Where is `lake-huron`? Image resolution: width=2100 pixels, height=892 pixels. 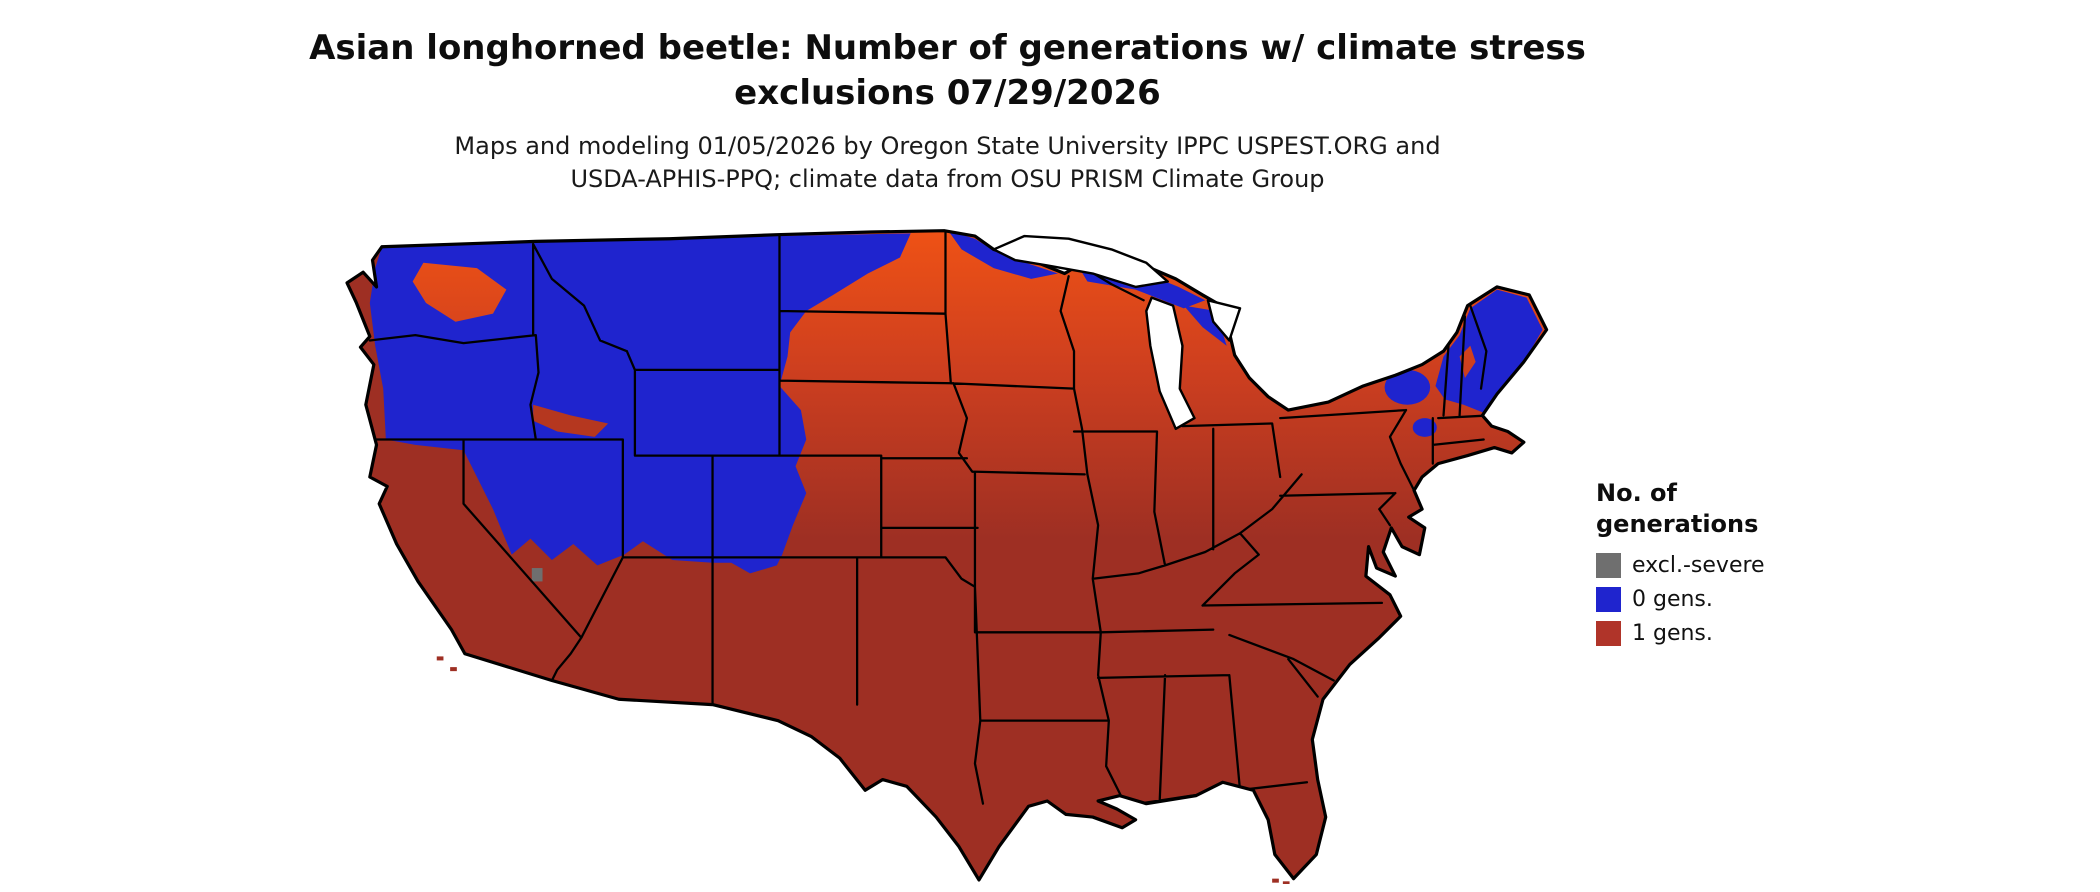 lake-huron is located at coordinates (1224, 320).